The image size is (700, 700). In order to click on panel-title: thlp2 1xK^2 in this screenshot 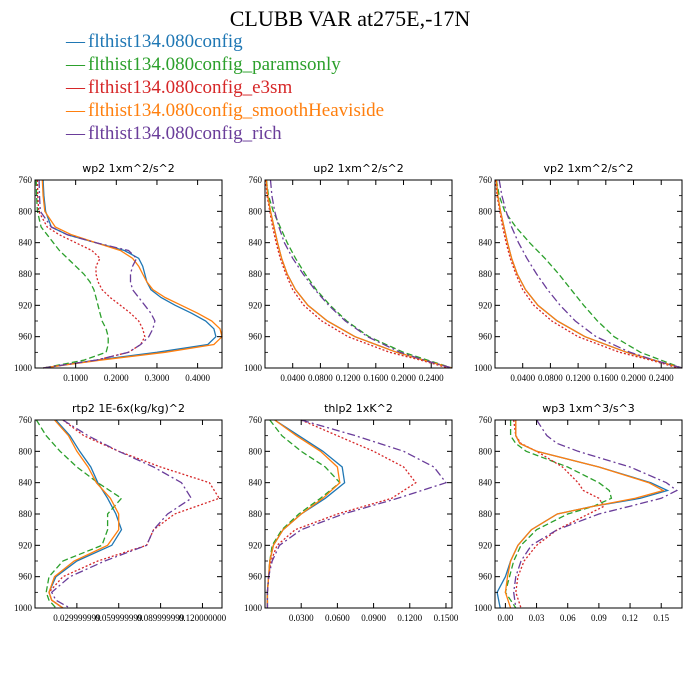, I will do `click(358, 408)`.